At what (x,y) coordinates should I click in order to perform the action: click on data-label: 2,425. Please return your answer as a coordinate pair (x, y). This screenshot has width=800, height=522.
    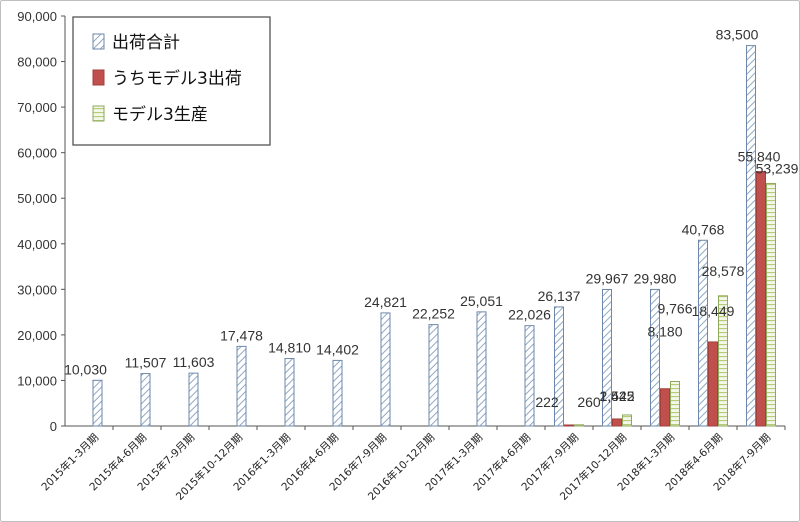
    Looking at the image, I should click on (616, 396).